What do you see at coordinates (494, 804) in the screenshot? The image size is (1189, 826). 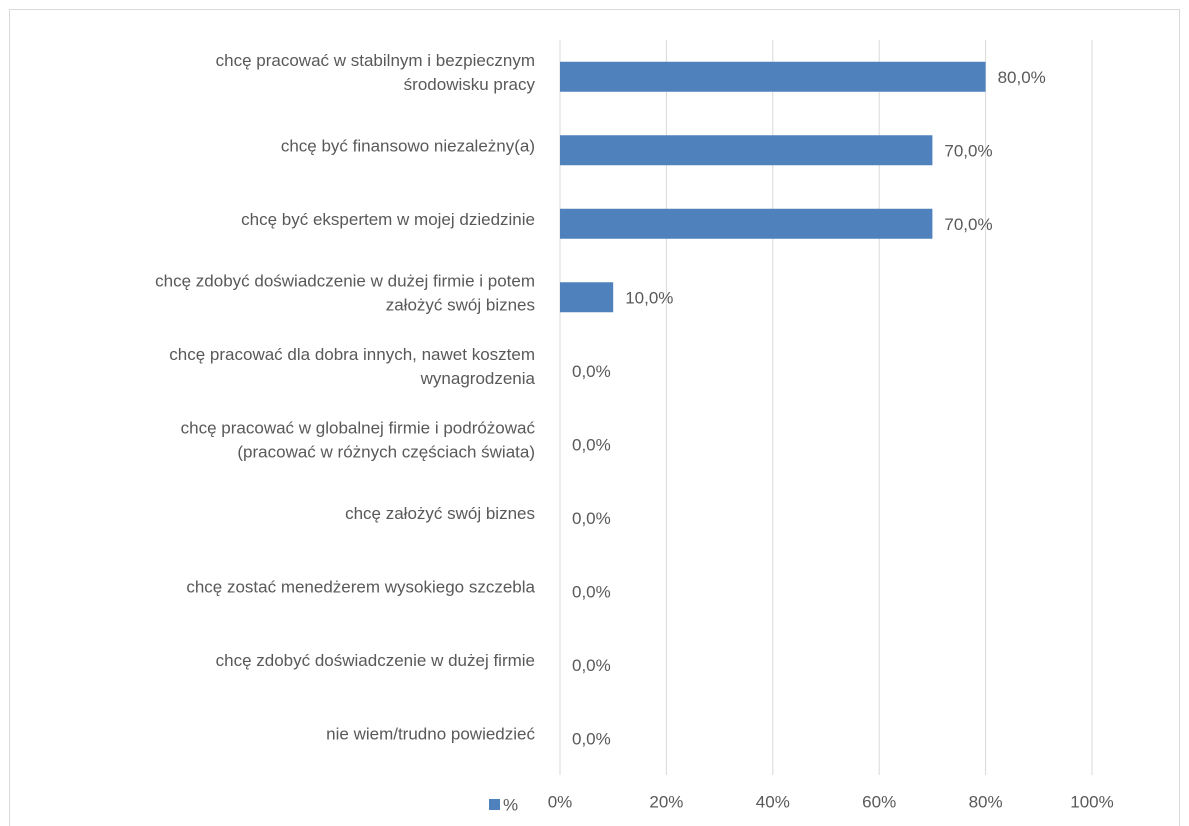 I see `legend-swatch` at bounding box center [494, 804].